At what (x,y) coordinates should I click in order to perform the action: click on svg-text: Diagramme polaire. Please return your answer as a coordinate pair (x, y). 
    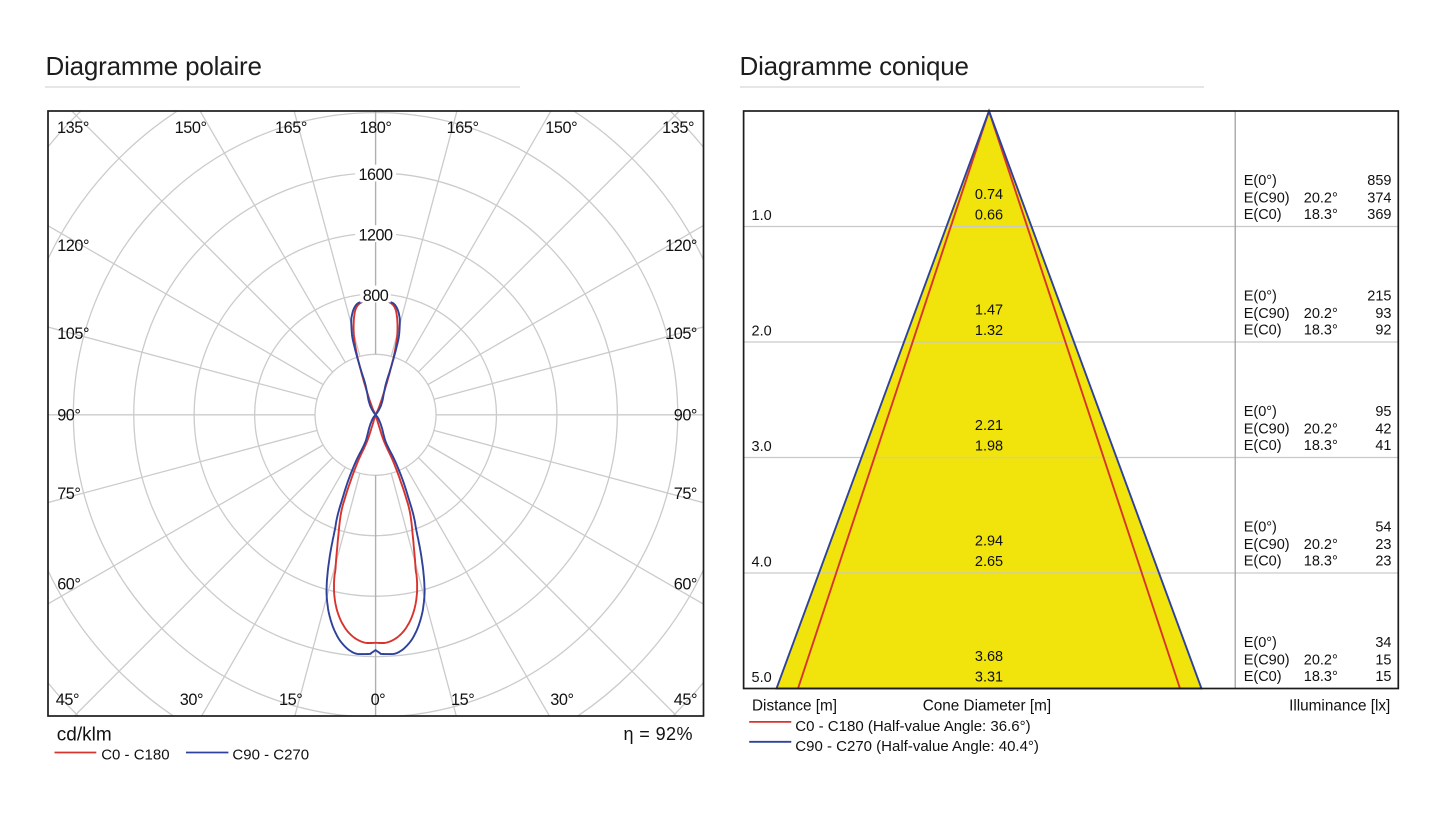
    Looking at the image, I should click on (154, 66).